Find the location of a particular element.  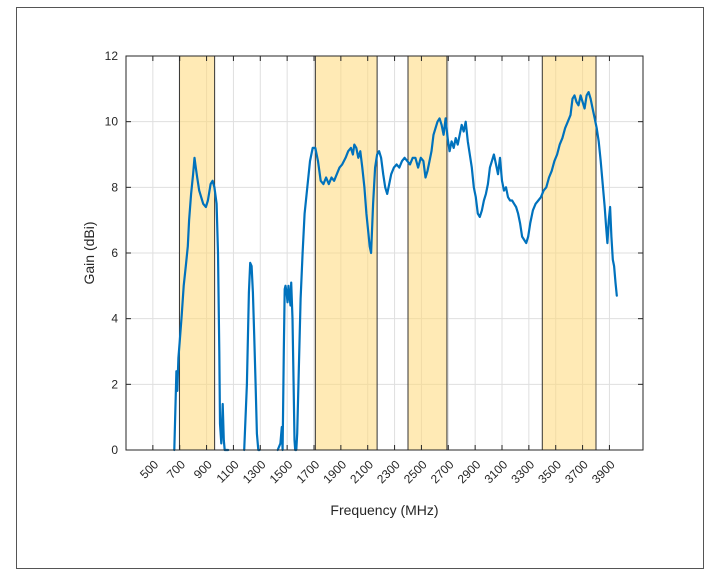

y-axis-label: Gain (dBi) is located at coordinates (89, 252).